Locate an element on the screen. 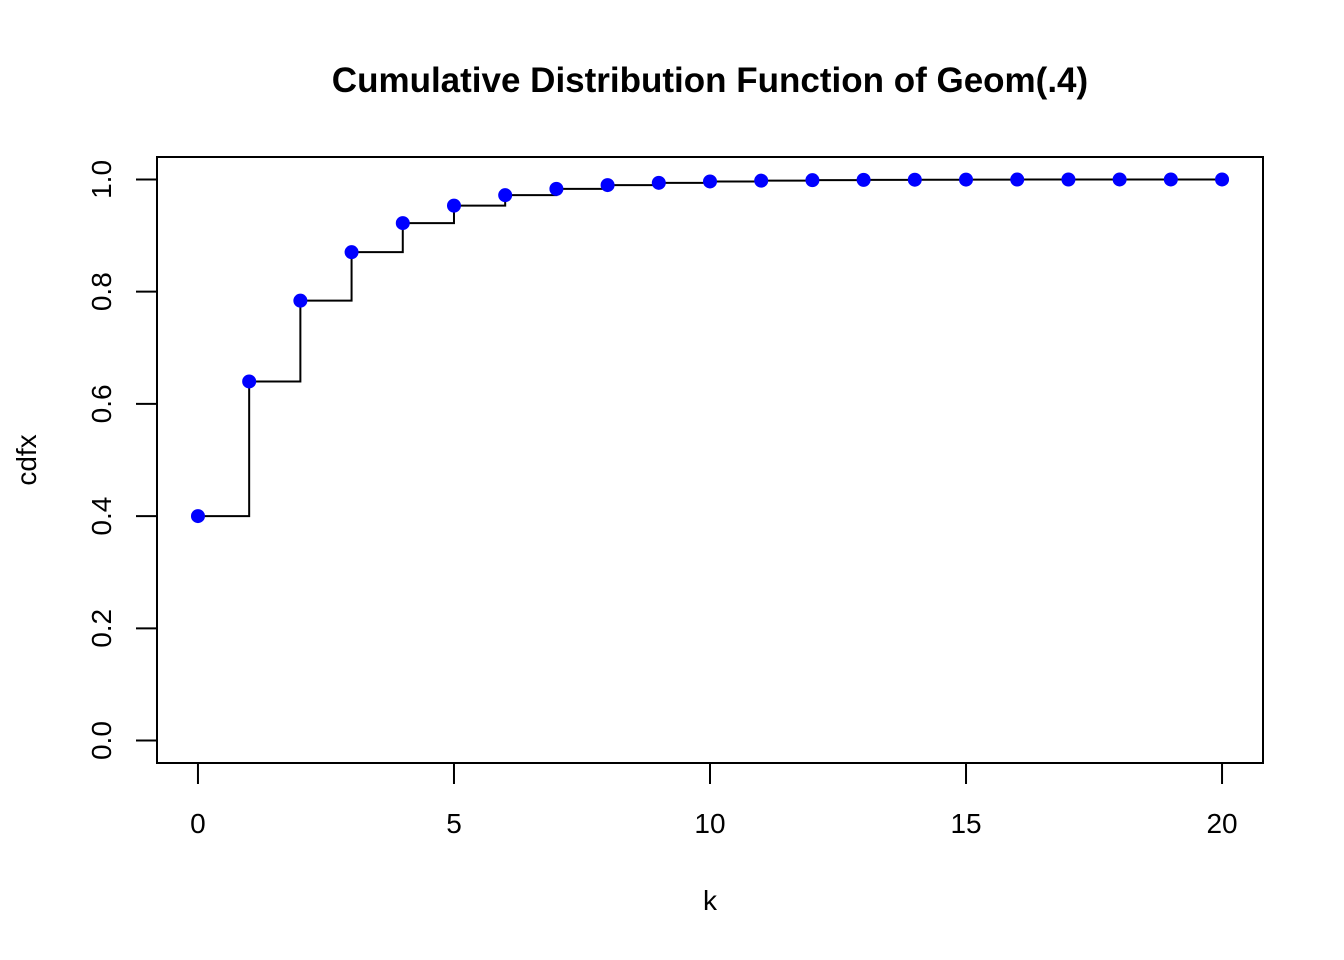 This screenshot has height=960, width=1344. x-tick-label: 10 is located at coordinates (709, 823).